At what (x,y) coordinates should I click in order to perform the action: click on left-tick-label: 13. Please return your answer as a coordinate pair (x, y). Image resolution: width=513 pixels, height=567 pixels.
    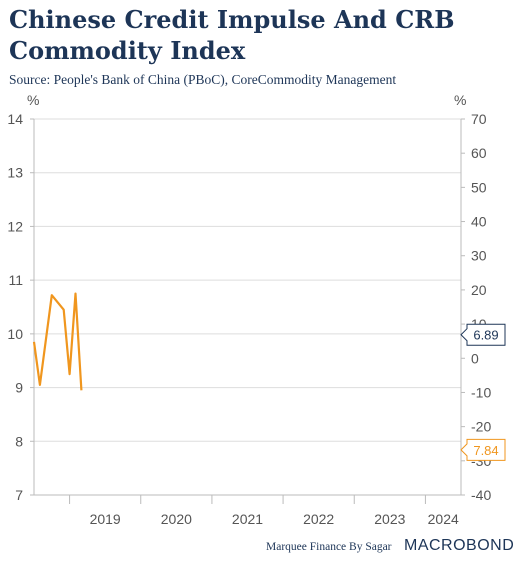
    Looking at the image, I should click on (15, 173).